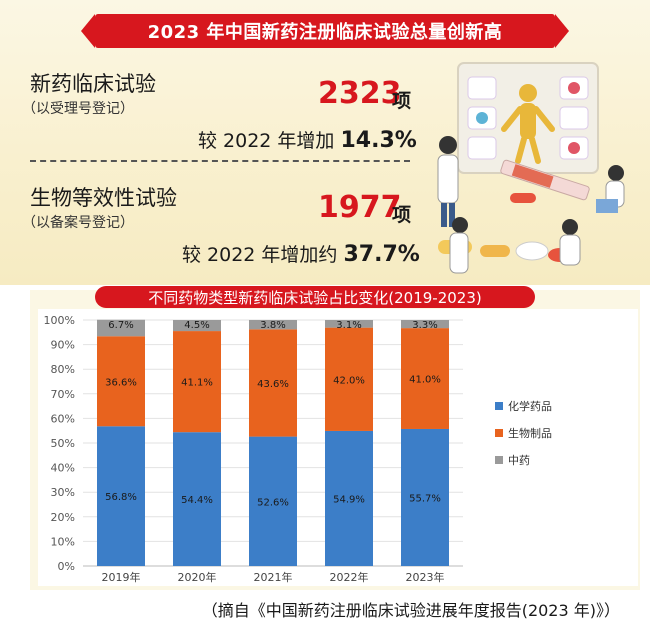 This screenshot has width=650, height=621. I want to click on x-tick-label: 2019年, so click(121, 577).